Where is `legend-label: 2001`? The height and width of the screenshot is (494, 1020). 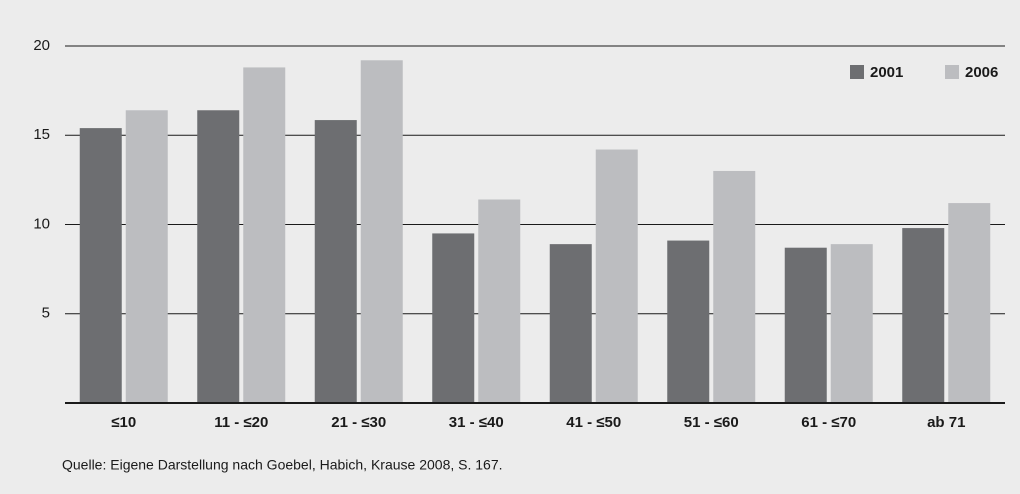
legend-label: 2001 is located at coordinates (886, 72).